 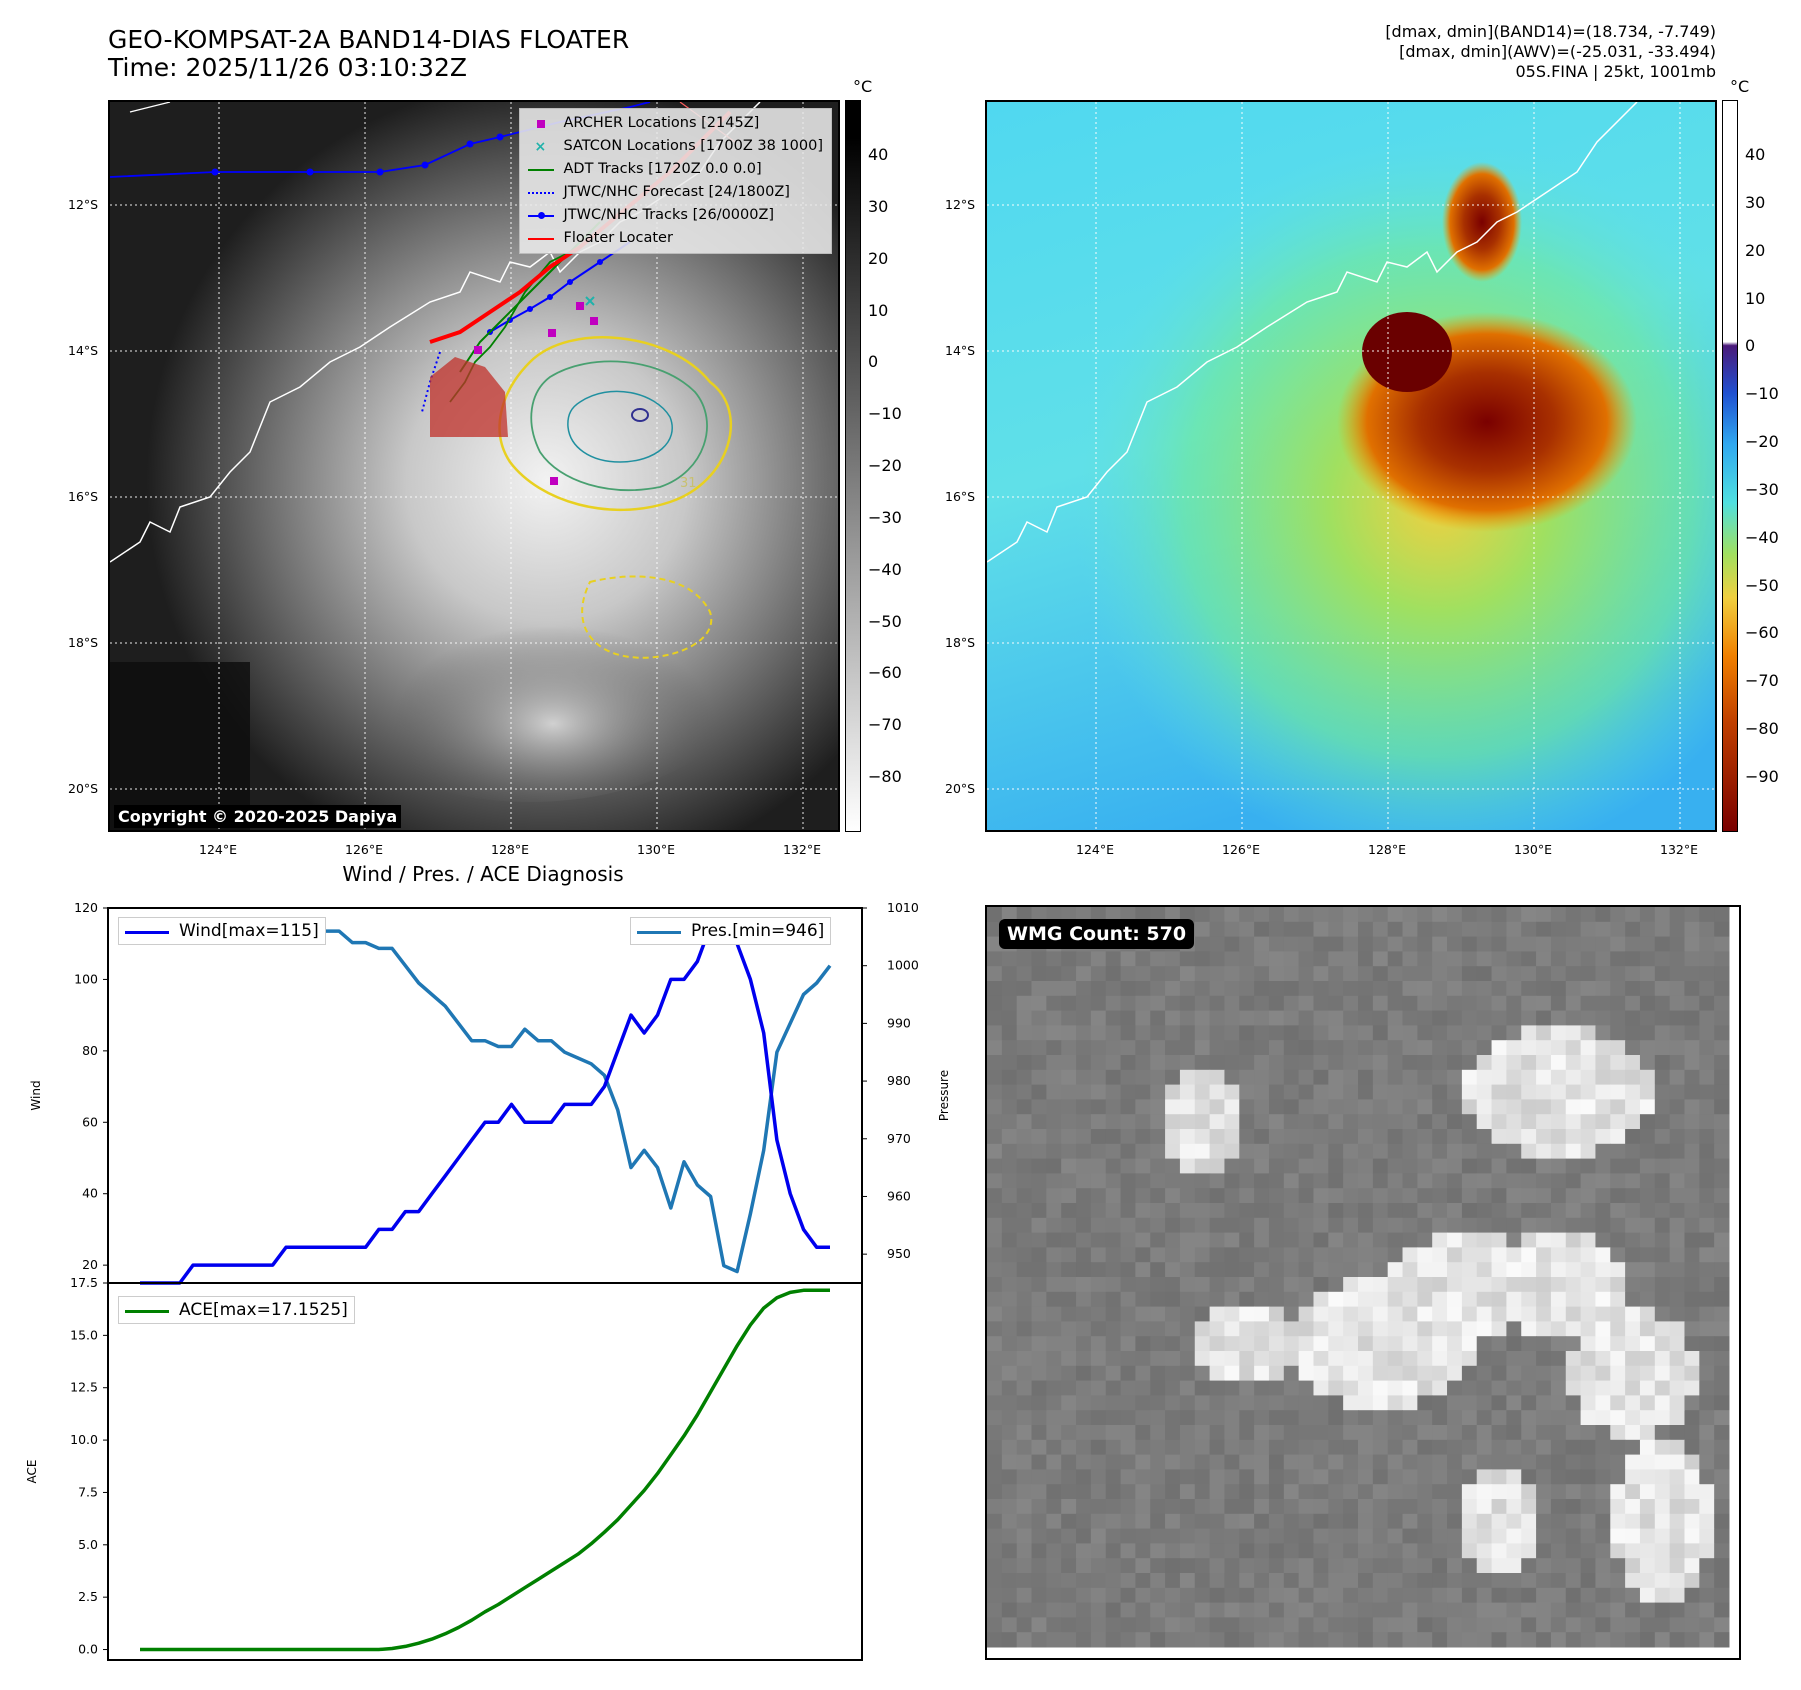 I want to click on wind-tick-label: 80, so click(x=90, y=1050).